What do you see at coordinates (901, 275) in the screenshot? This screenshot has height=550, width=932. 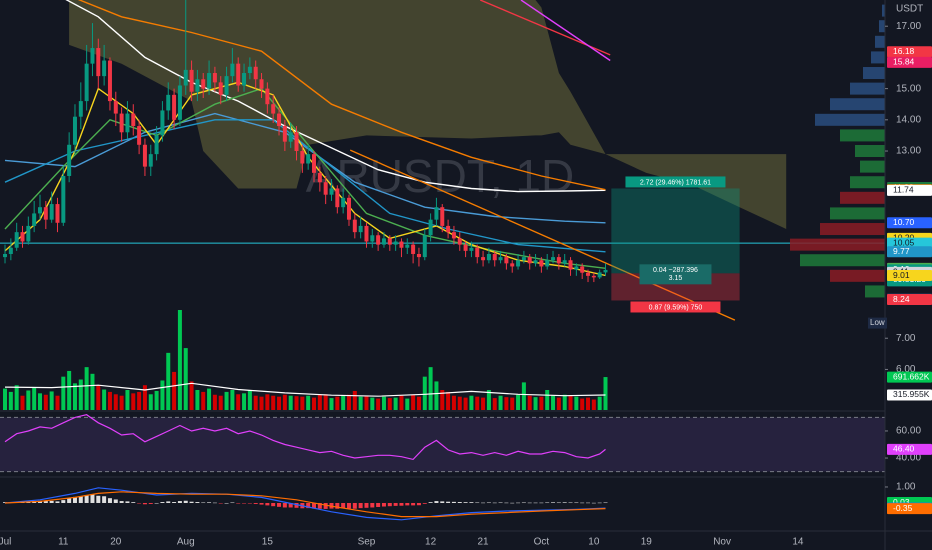 I see `price-tag-label: 9.01` at bounding box center [901, 275].